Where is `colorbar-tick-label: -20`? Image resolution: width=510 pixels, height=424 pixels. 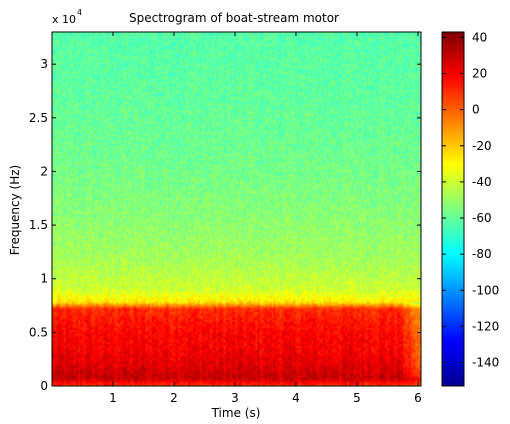
colorbar-tick-label: -20 is located at coordinates (482, 146).